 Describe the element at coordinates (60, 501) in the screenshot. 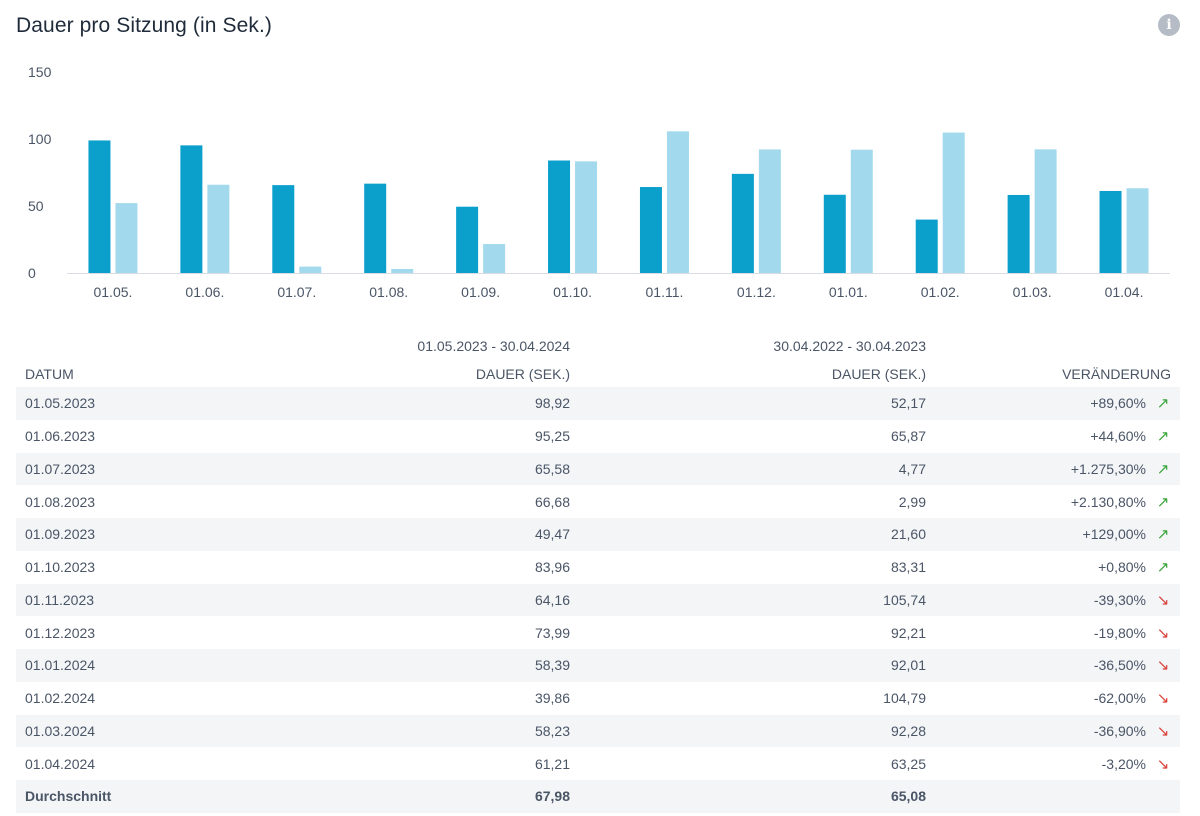

I see `cell-date: 01.08.2023` at that location.